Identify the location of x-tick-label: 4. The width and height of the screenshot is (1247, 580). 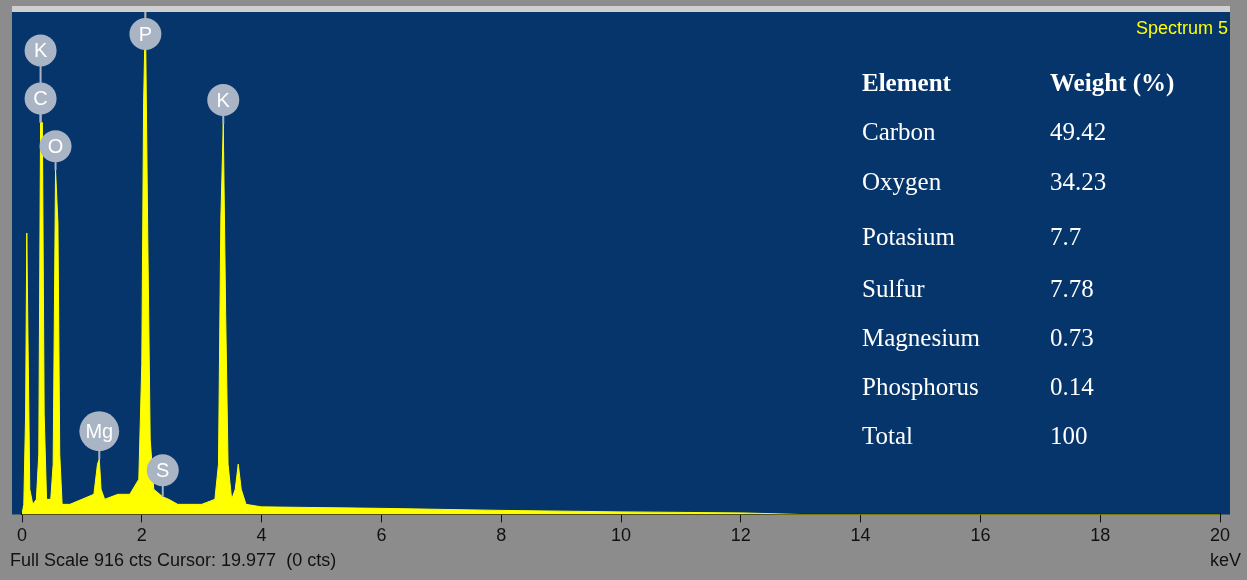
(261, 535).